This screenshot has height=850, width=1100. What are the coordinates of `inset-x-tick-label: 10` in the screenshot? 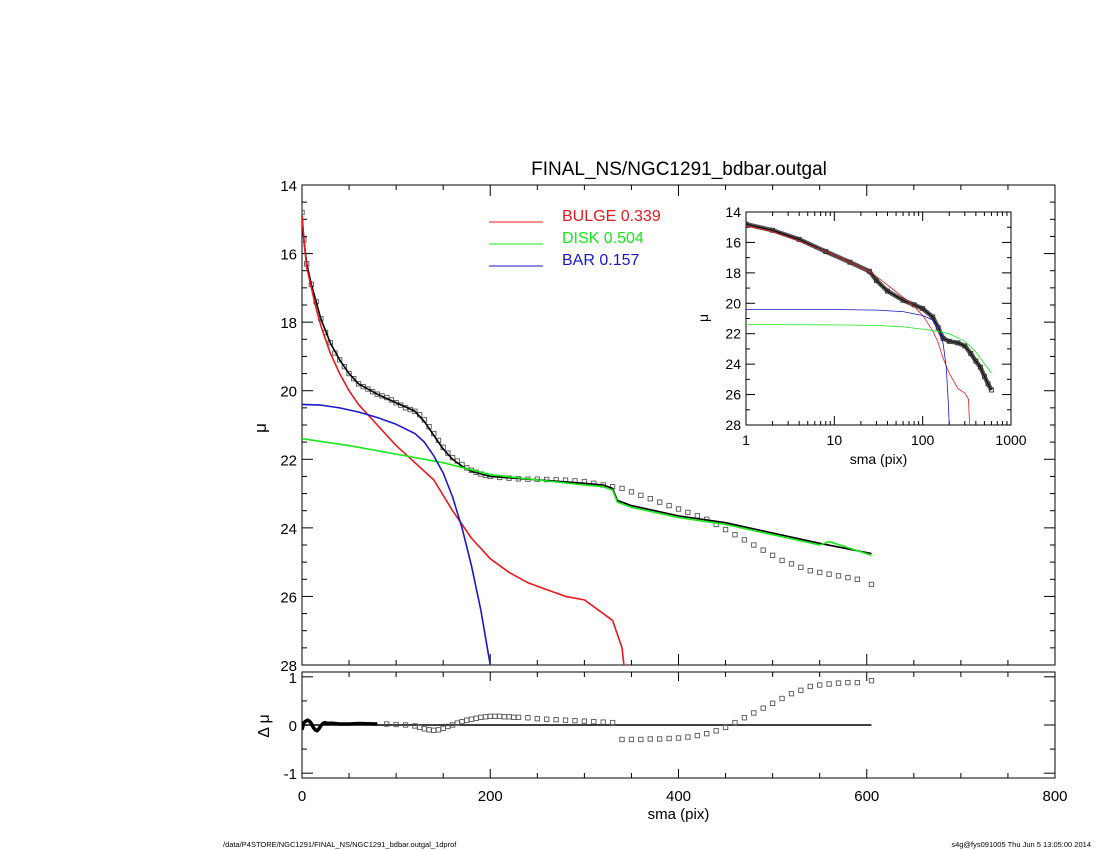 It's located at (835, 440).